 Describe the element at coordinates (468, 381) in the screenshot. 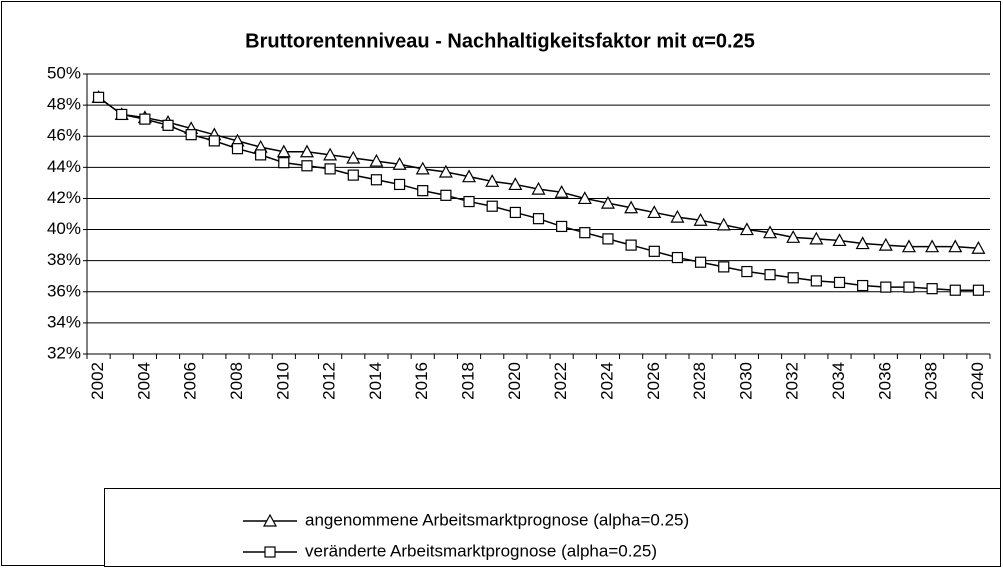

I see `x-tick-label: 2018` at that location.